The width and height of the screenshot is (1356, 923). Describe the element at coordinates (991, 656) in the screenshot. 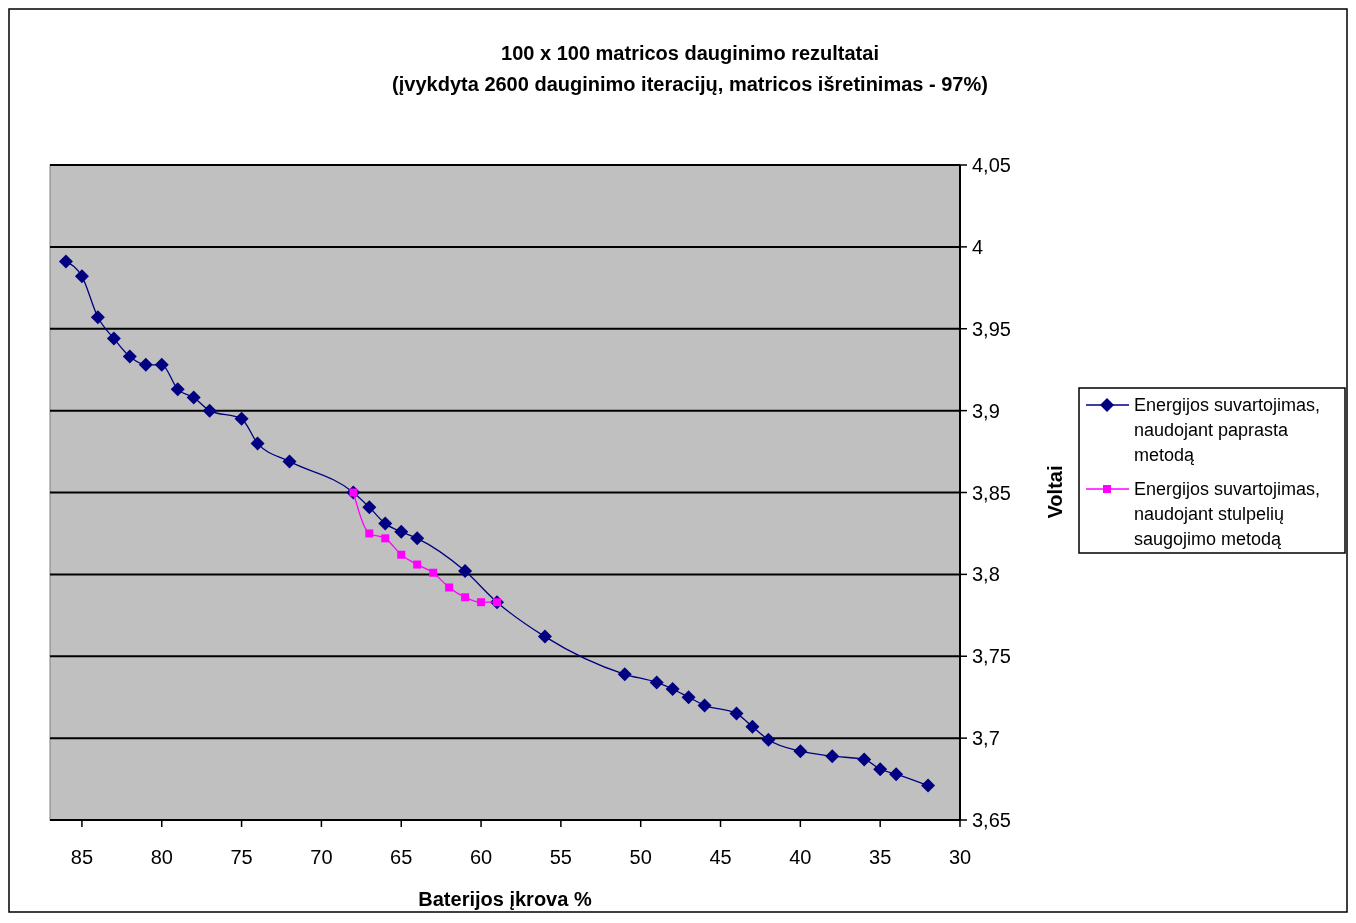

I see `y-tick-label: 3,75` at that location.